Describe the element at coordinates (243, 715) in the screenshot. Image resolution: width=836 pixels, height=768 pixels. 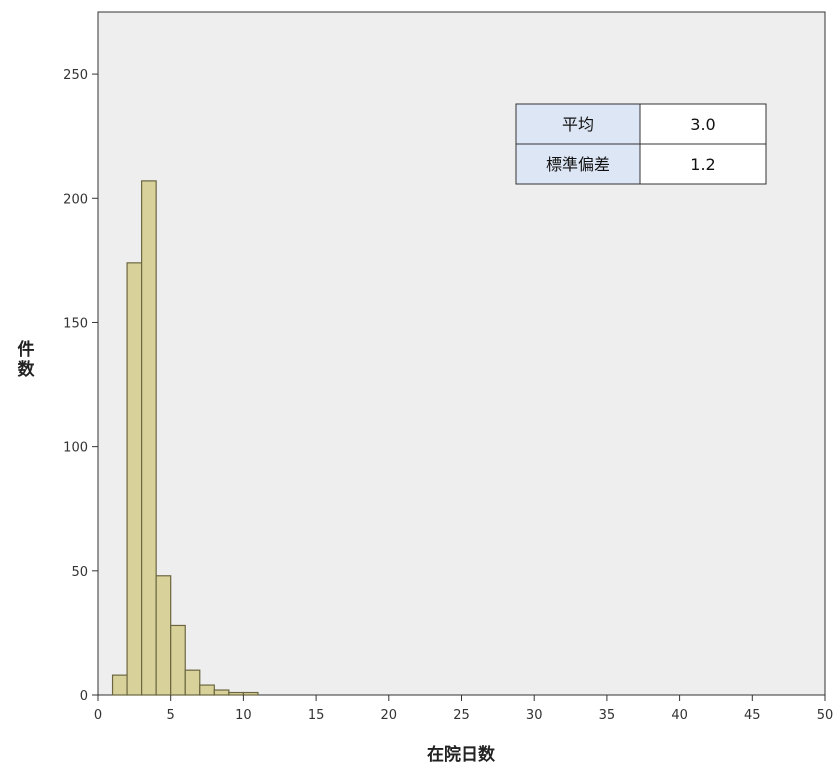
I see `x-tick-label: 10` at that location.